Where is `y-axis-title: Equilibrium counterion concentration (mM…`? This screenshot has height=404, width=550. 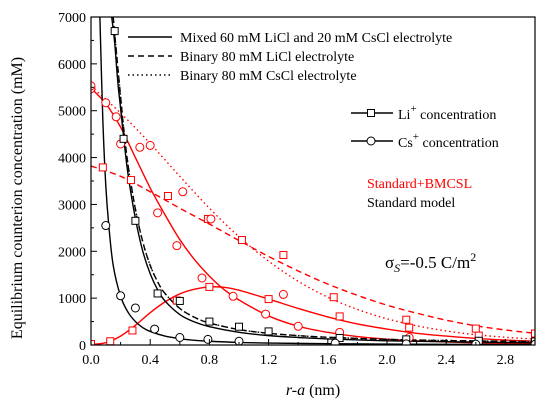 y-axis-title: Equilibrium counterion concentration (mM… is located at coordinates (17, 198).